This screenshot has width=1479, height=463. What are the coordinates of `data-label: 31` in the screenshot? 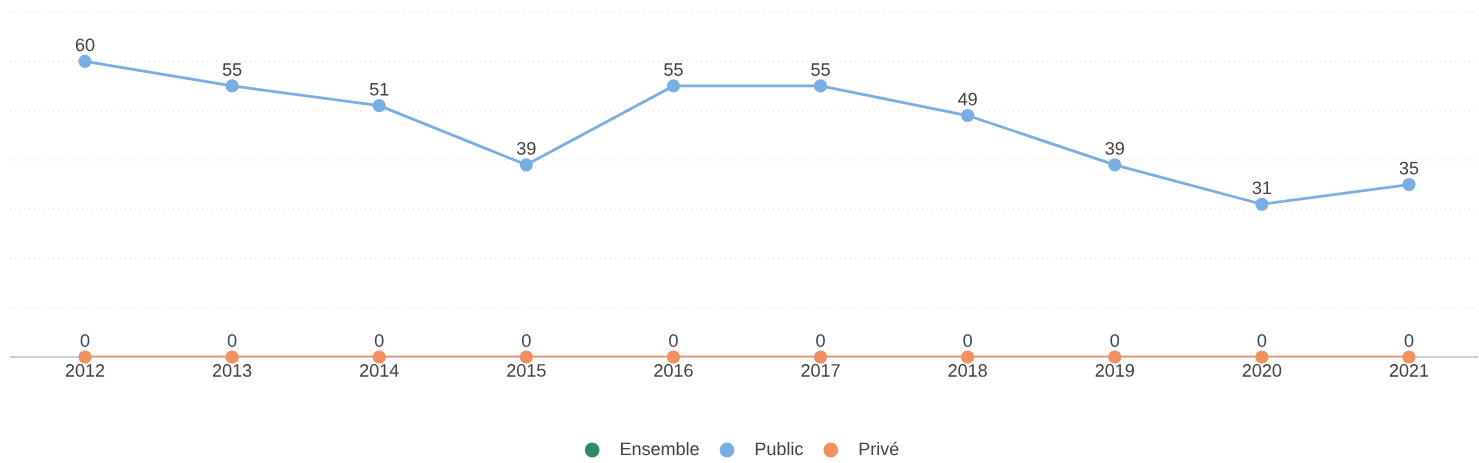 It's located at (1261, 188).